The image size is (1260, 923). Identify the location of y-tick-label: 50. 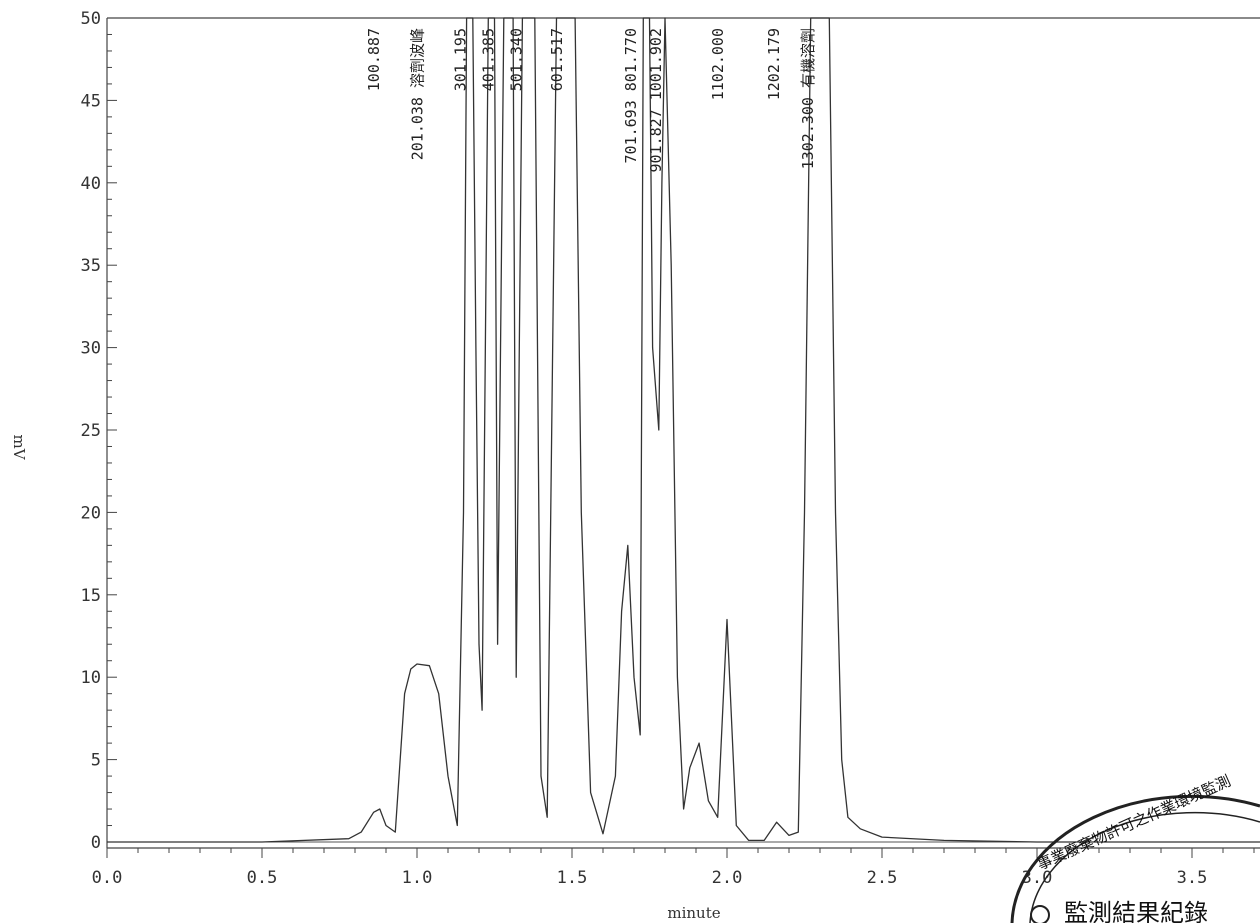
(91, 19).